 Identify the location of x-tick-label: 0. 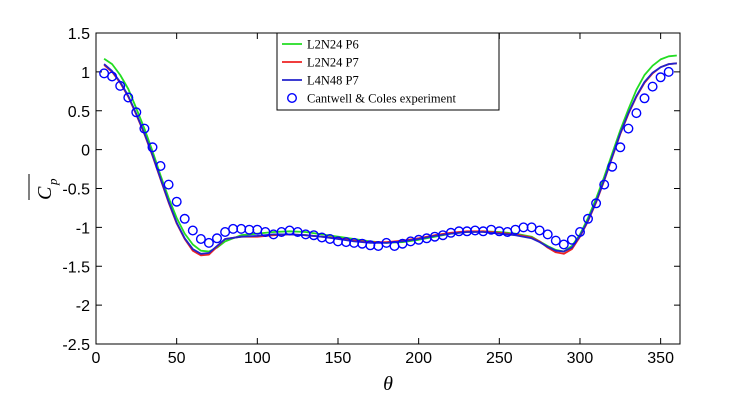
(96, 358).